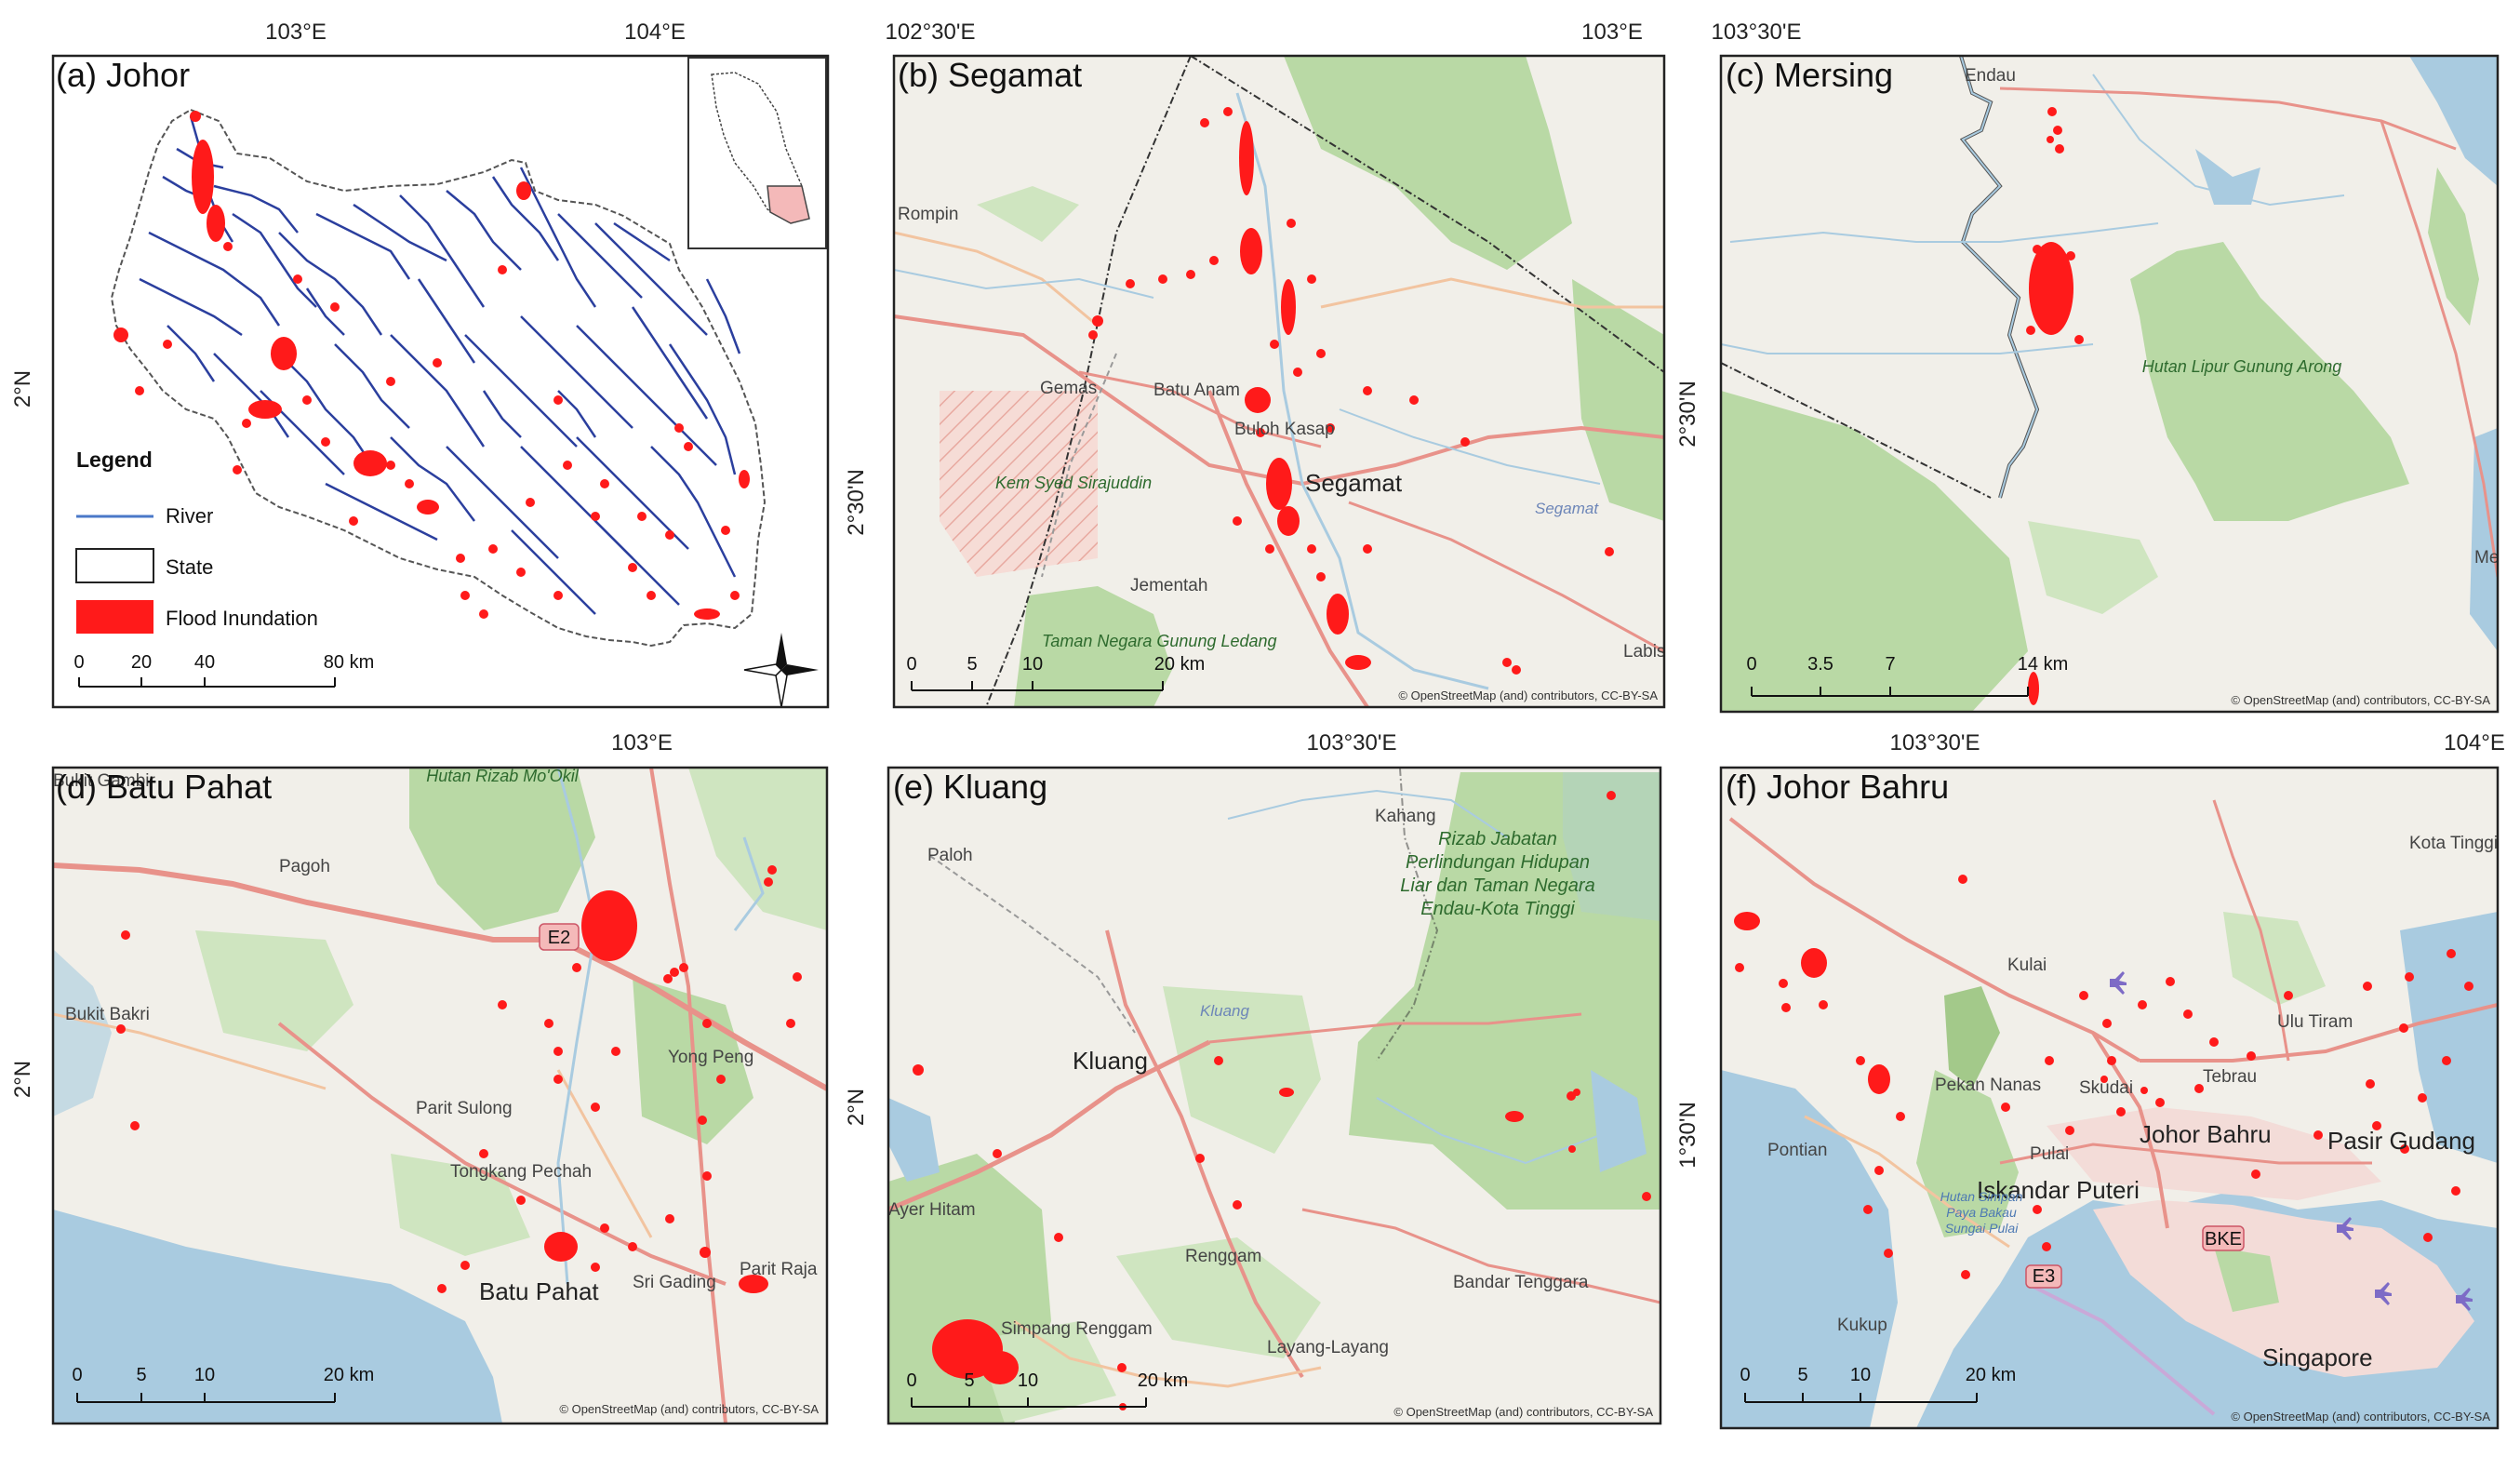 This screenshot has height=1457, width=2520. What do you see at coordinates (114, 460) in the screenshot?
I see `legend-title: Legend` at bounding box center [114, 460].